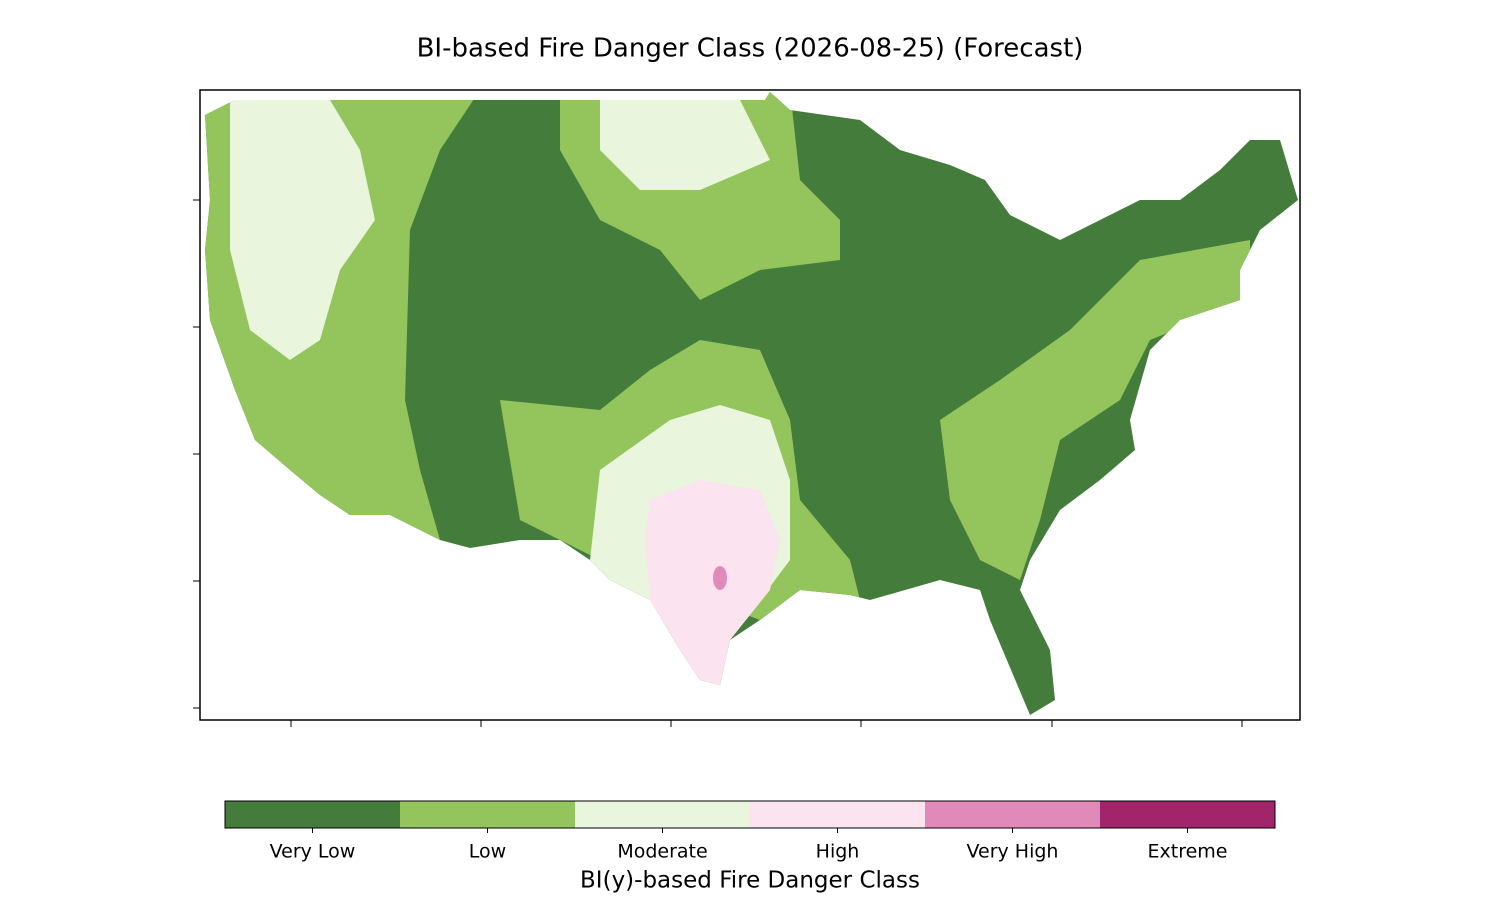 The image size is (1500, 900). I want to click on region-moderate-west, so click(302, 230).